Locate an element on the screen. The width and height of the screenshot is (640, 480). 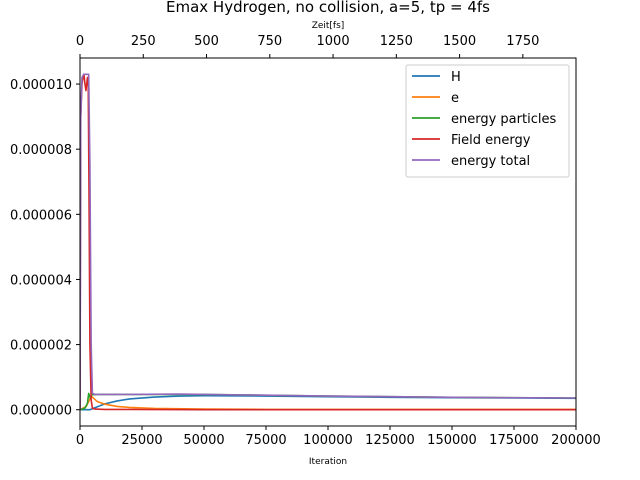
x-tick-label: 175000 is located at coordinates (514, 440).